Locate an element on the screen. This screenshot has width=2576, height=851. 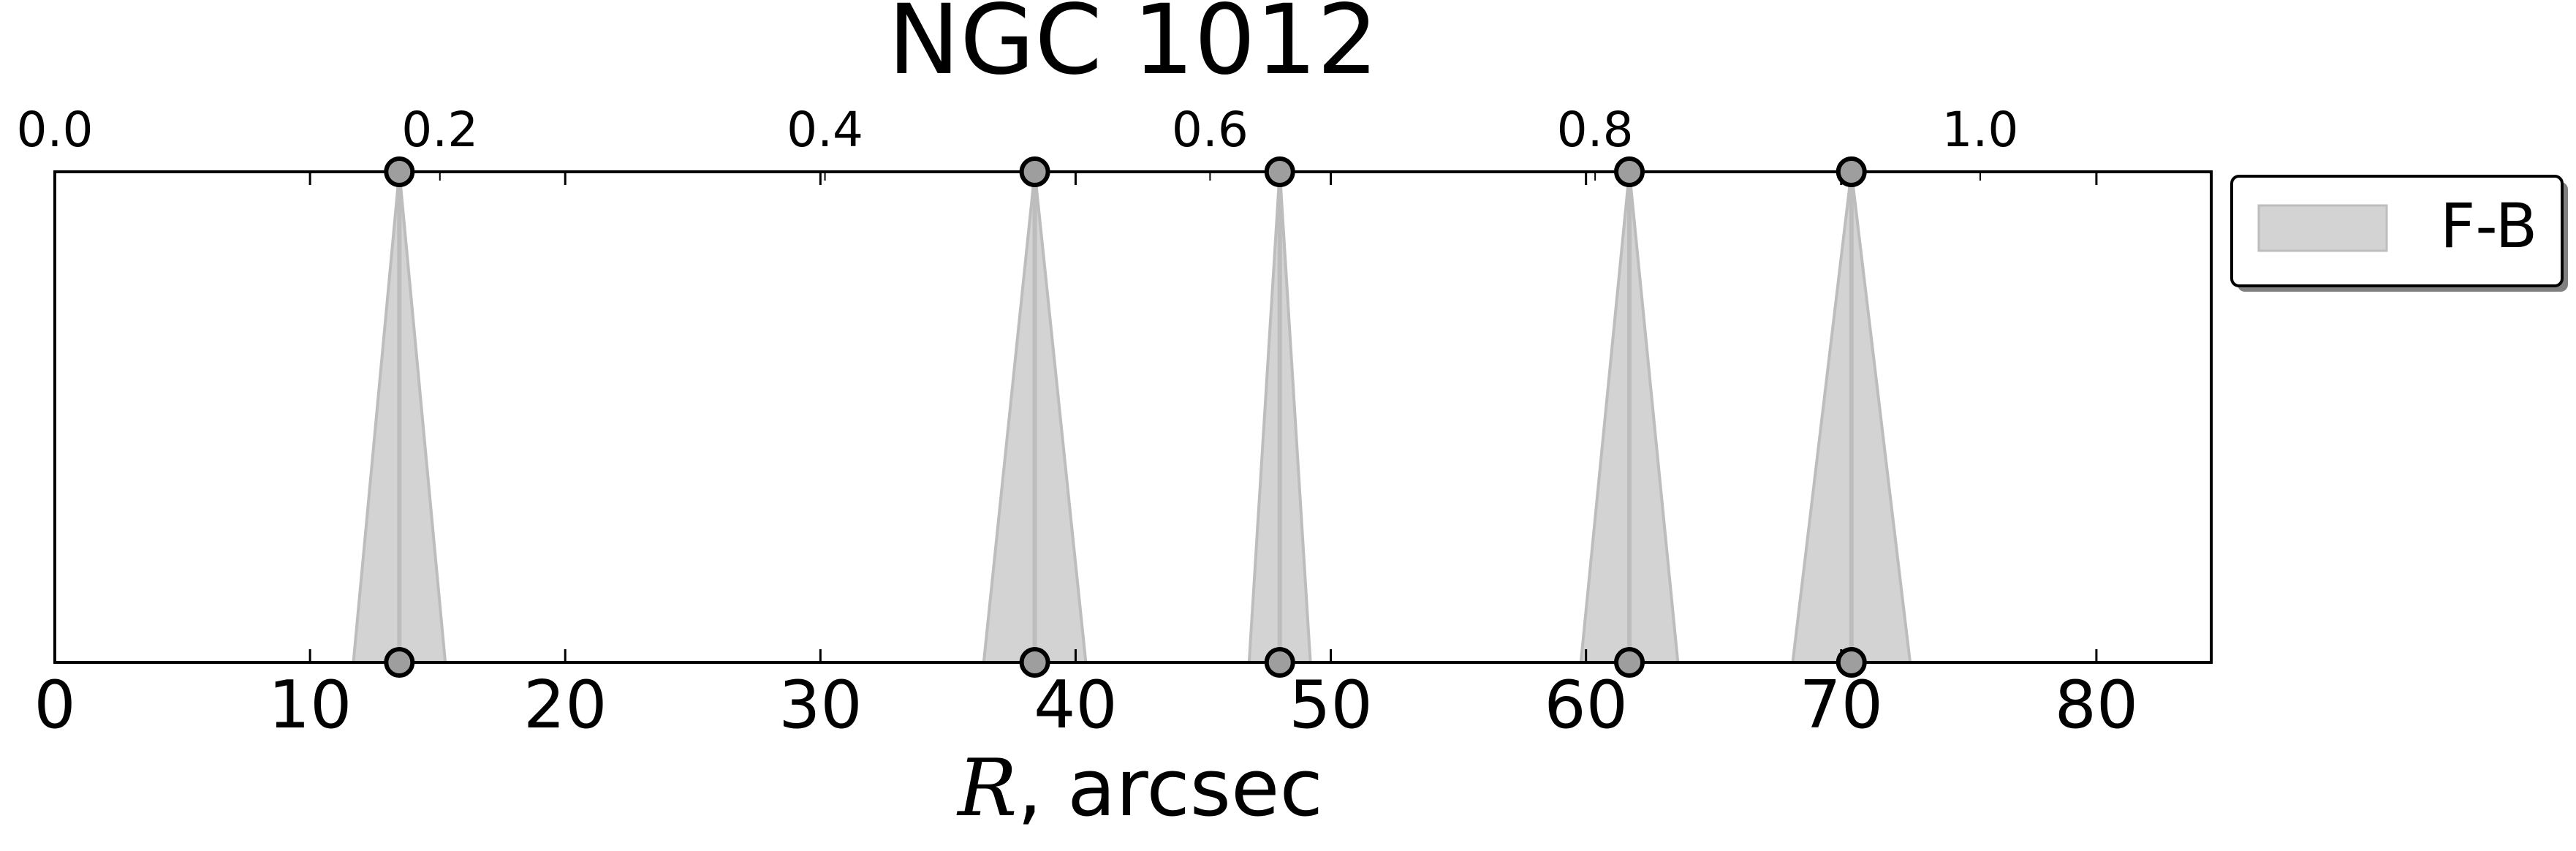
x-axis-label-variable: R is located at coordinates (986, 788).